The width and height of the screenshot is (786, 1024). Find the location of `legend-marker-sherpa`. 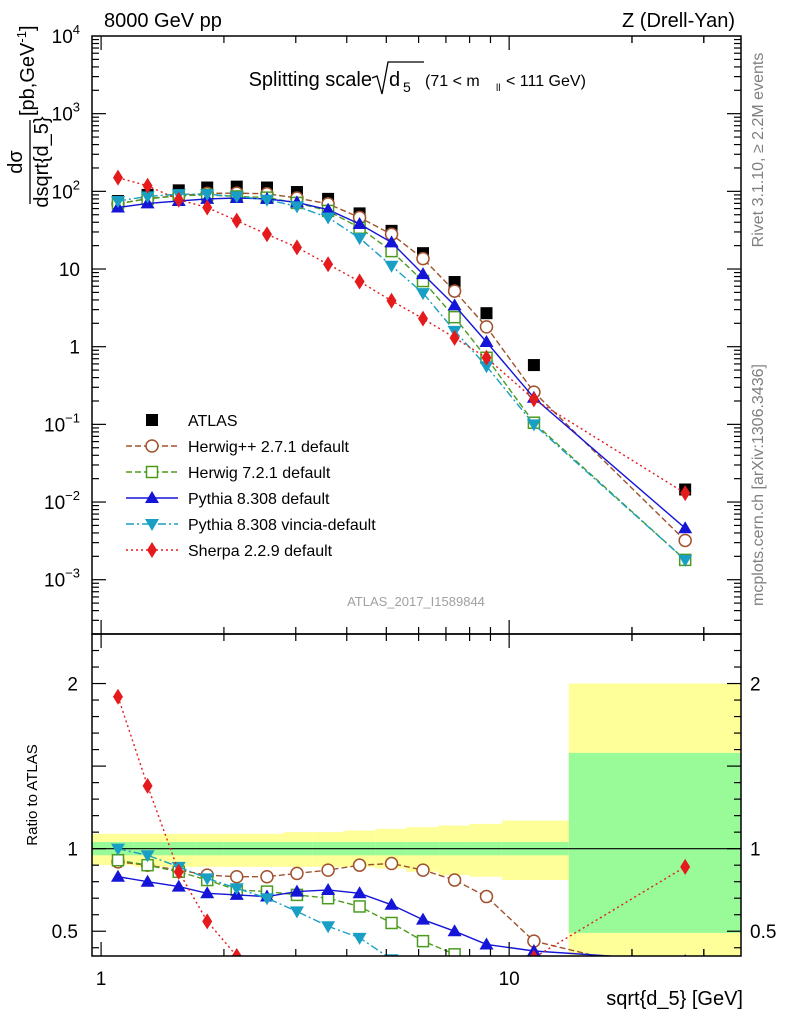

legend-marker-sherpa is located at coordinates (152, 550).